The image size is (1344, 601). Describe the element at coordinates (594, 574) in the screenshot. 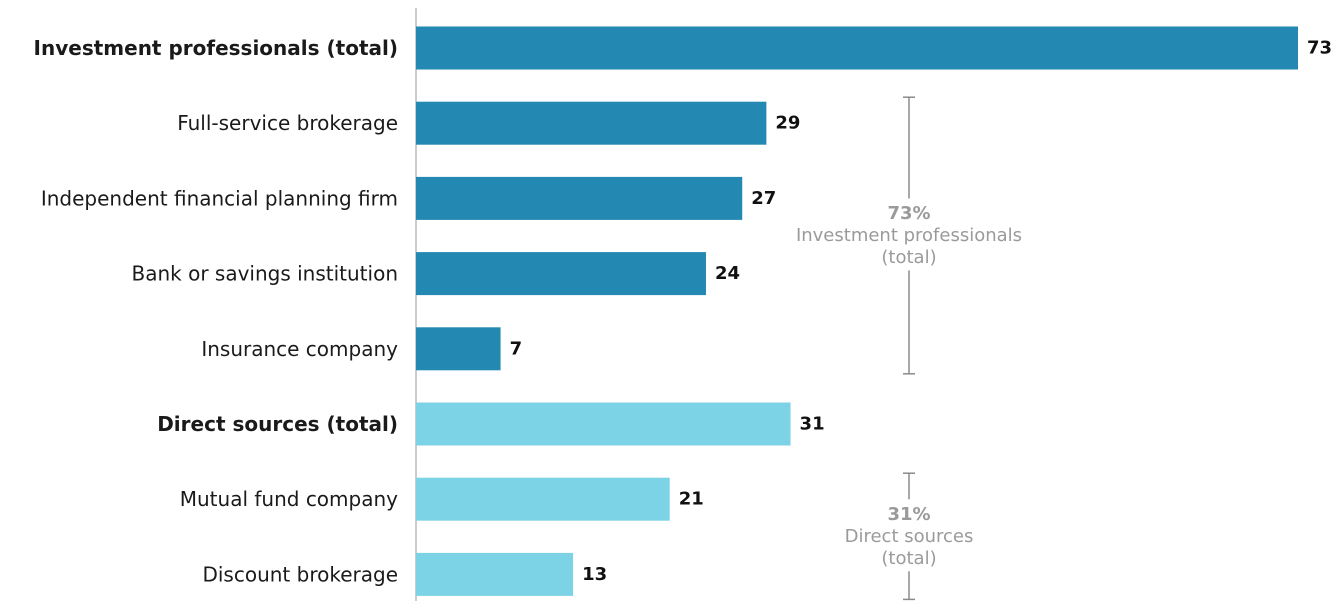

I see `value-label: 13` at that location.